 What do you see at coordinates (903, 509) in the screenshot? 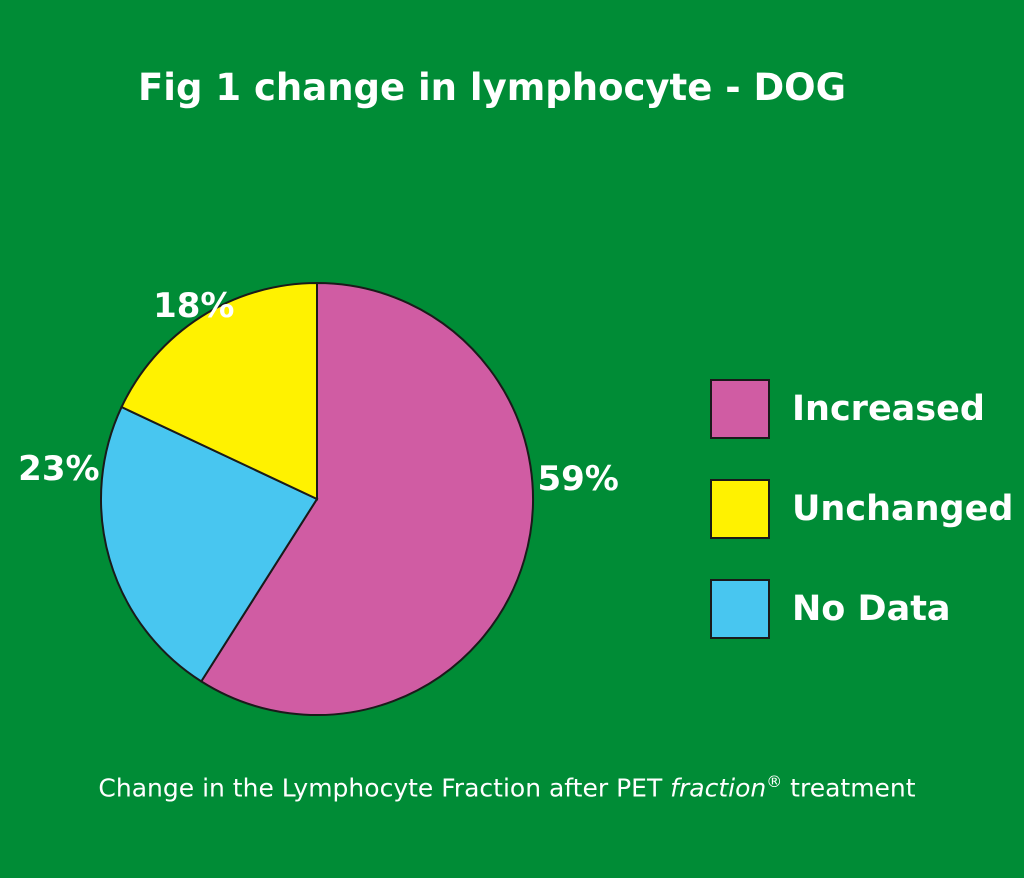
I see `legend-label-unchanged: Unchanged` at bounding box center [903, 509].